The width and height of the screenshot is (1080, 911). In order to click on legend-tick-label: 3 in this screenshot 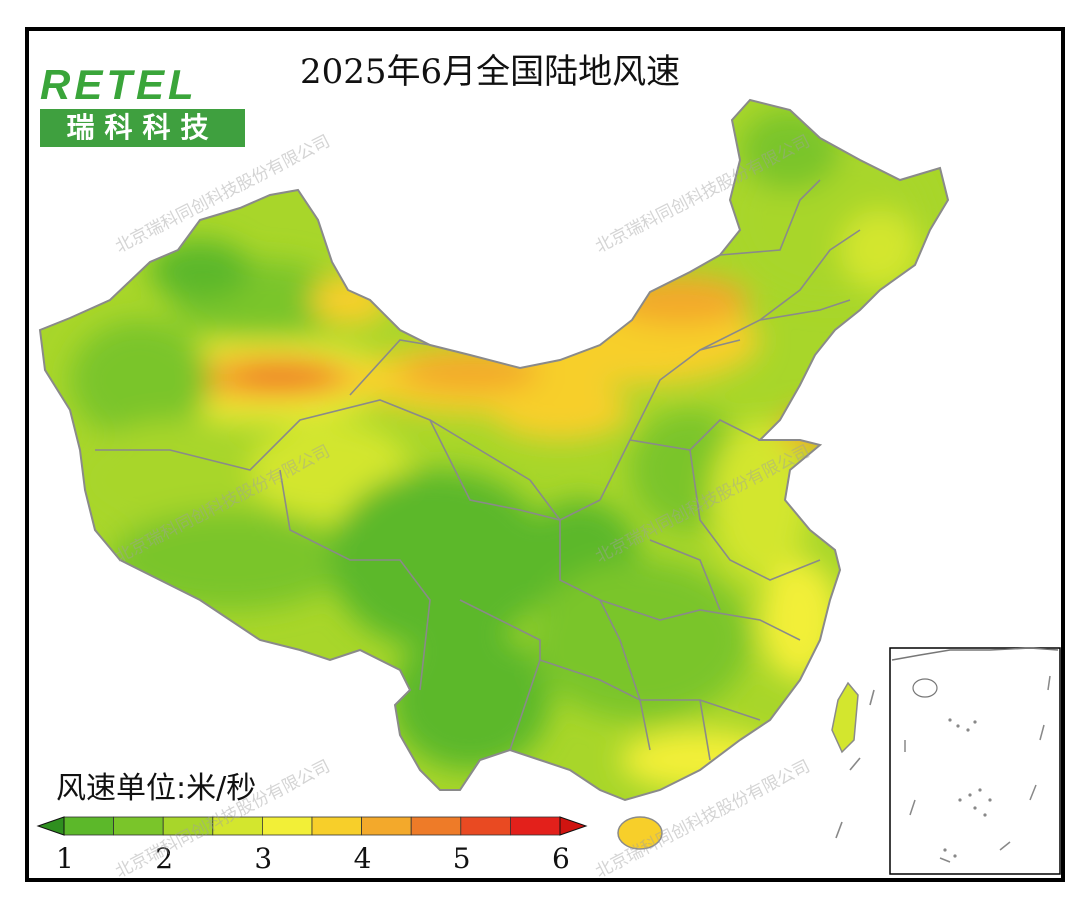, I will do `click(263, 858)`.